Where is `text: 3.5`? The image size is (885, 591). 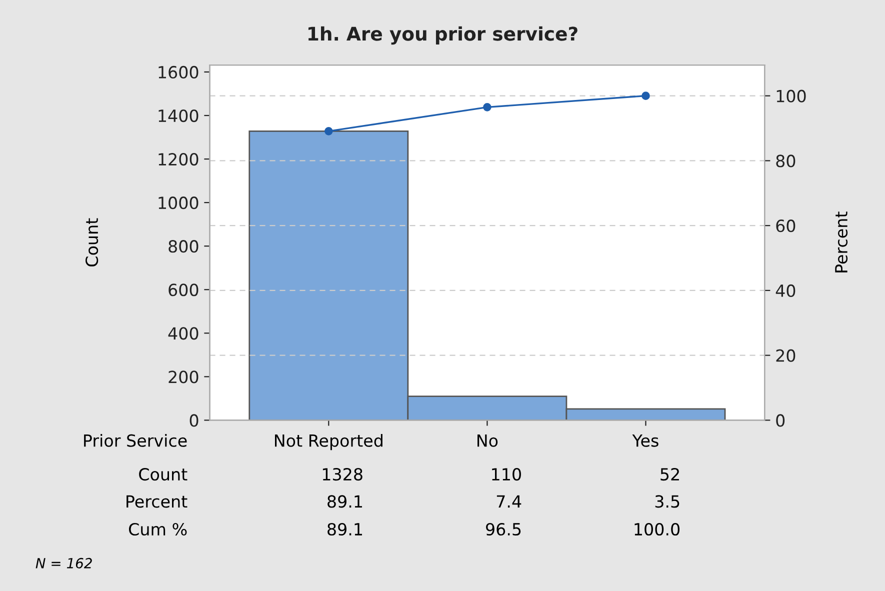 text: 3.5 is located at coordinates (667, 501).